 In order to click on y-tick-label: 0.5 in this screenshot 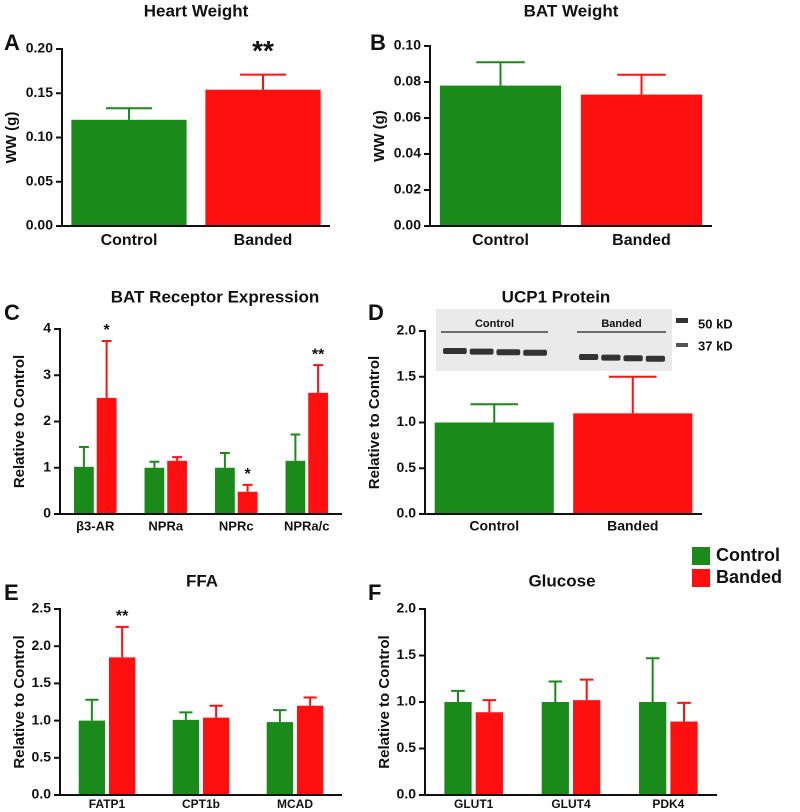, I will do `click(42, 757)`.